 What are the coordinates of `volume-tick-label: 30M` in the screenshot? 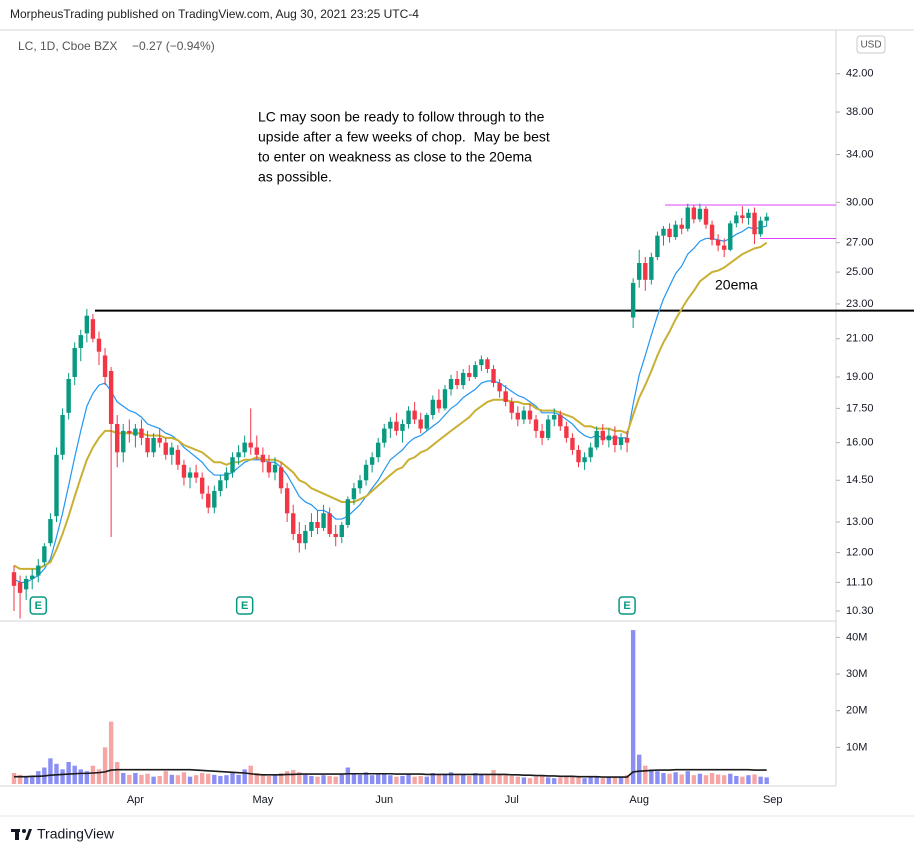 It's located at (856, 674).